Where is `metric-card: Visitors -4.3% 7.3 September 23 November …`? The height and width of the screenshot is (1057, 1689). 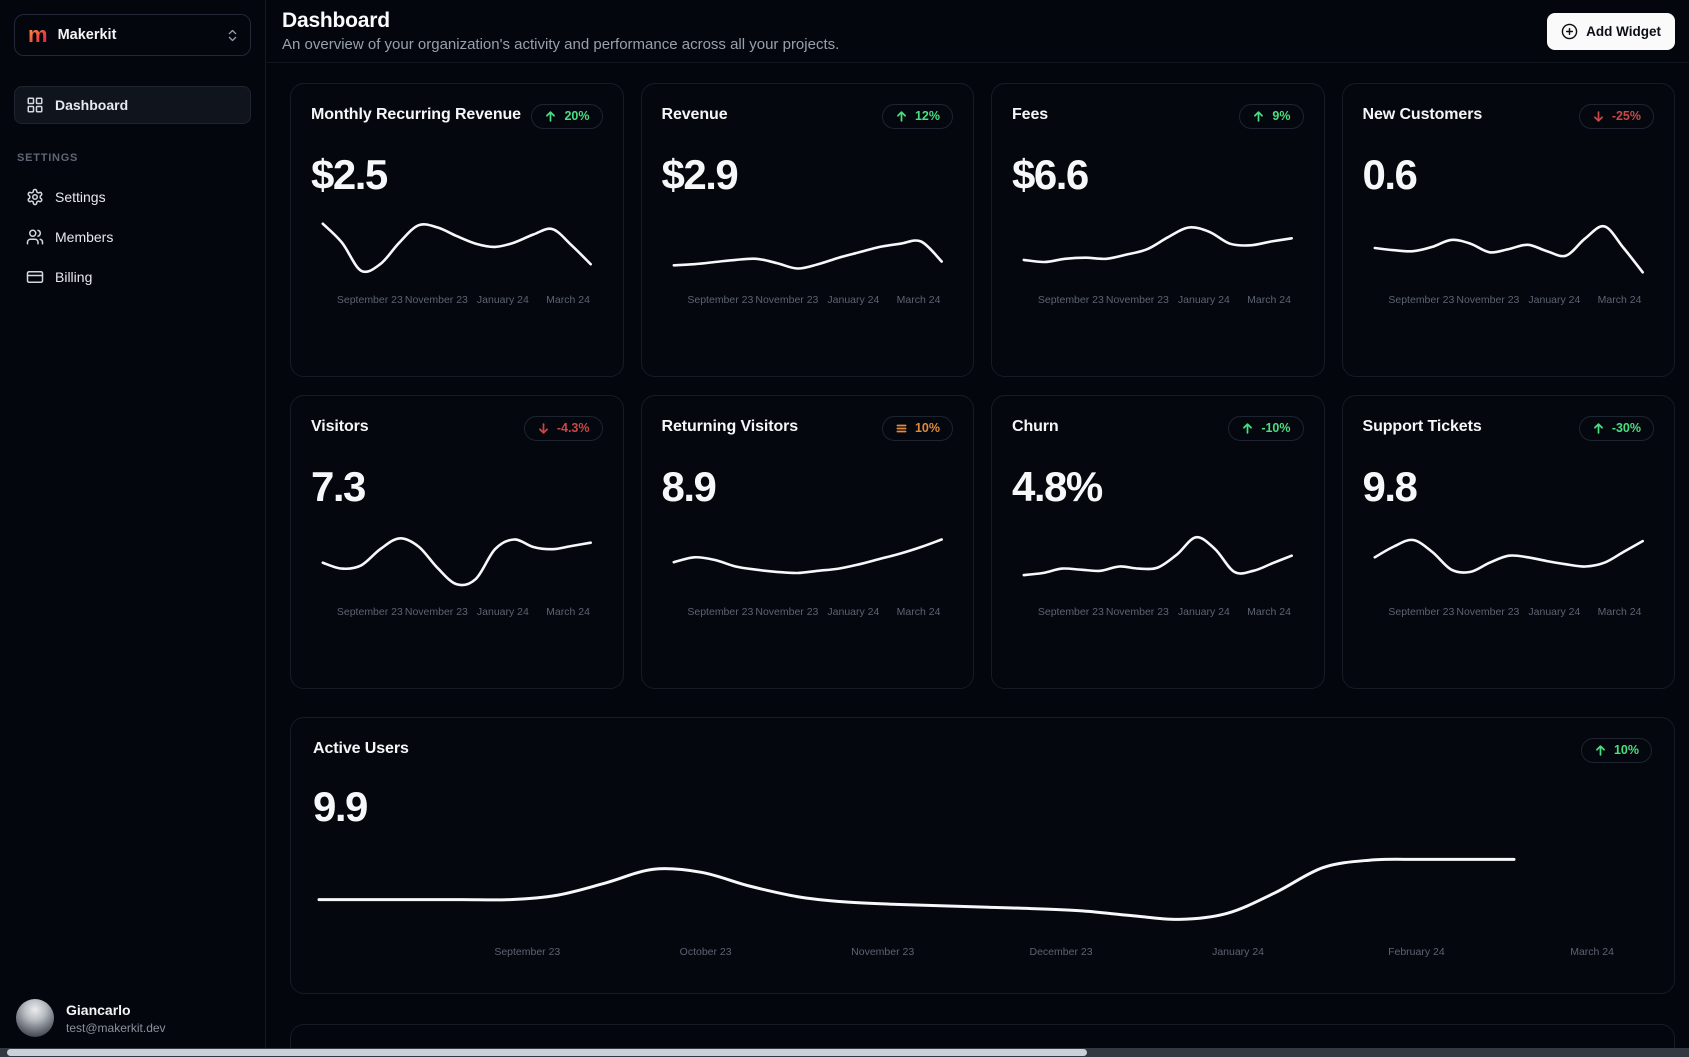 metric-card: Visitors -4.3% 7.3 September 23 November … is located at coordinates (457, 542).